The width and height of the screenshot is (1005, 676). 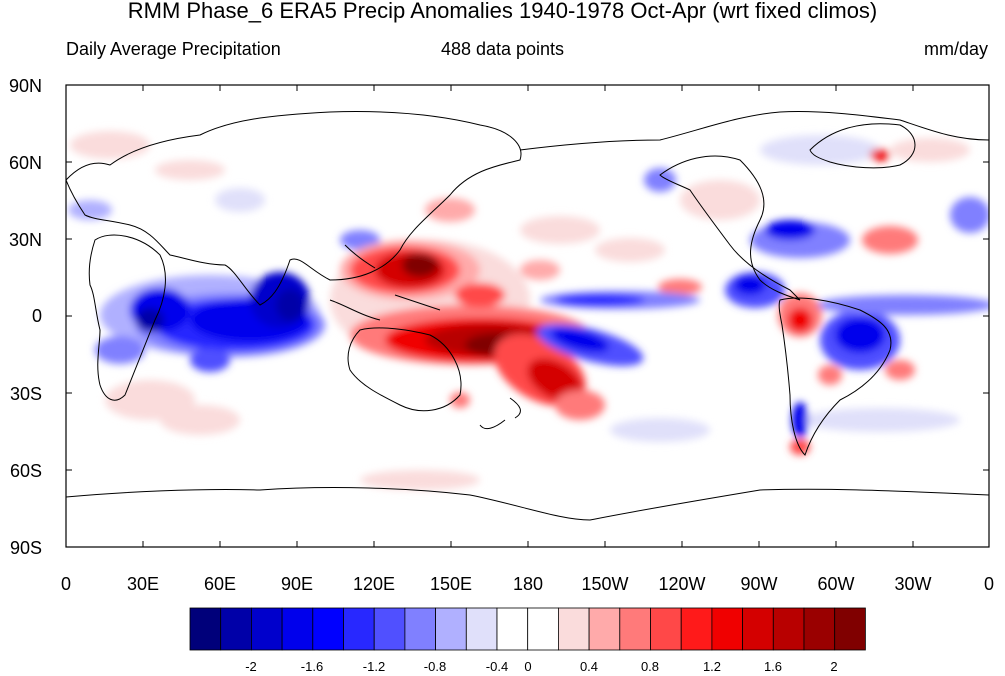 What do you see at coordinates (528, 584) in the screenshot?
I see `lon-label: 180` at bounding box center [528, 584].